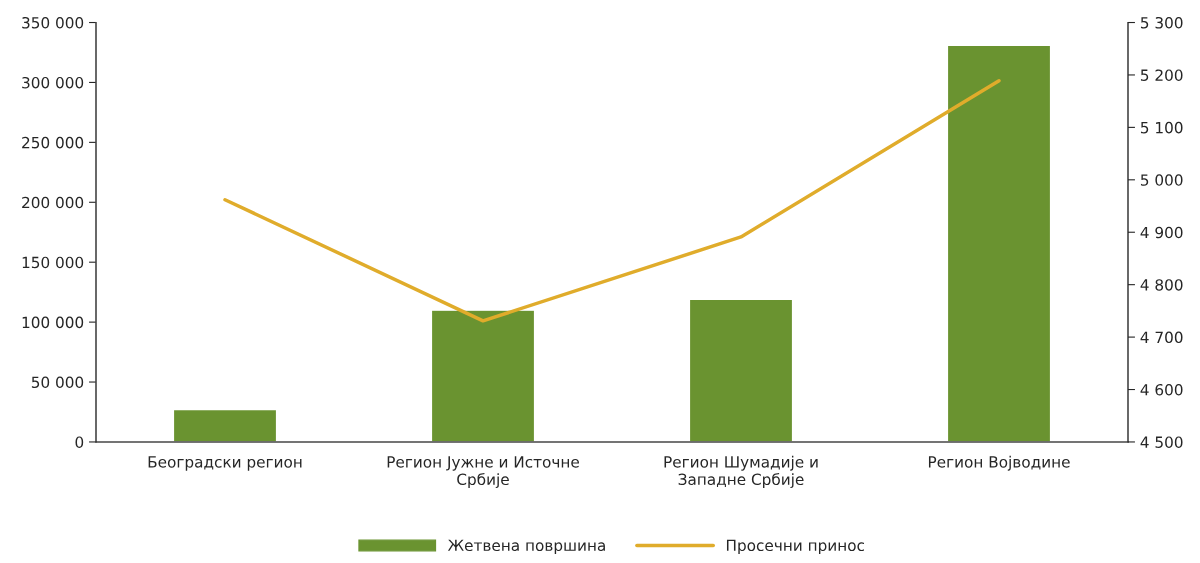 The height and width of the screenshot is (563, 1200). What do you see at coordinates (1161, 285) in the screenshot?
I see `y2-tick-label: 4 800` at bounding box center [1161, 285].